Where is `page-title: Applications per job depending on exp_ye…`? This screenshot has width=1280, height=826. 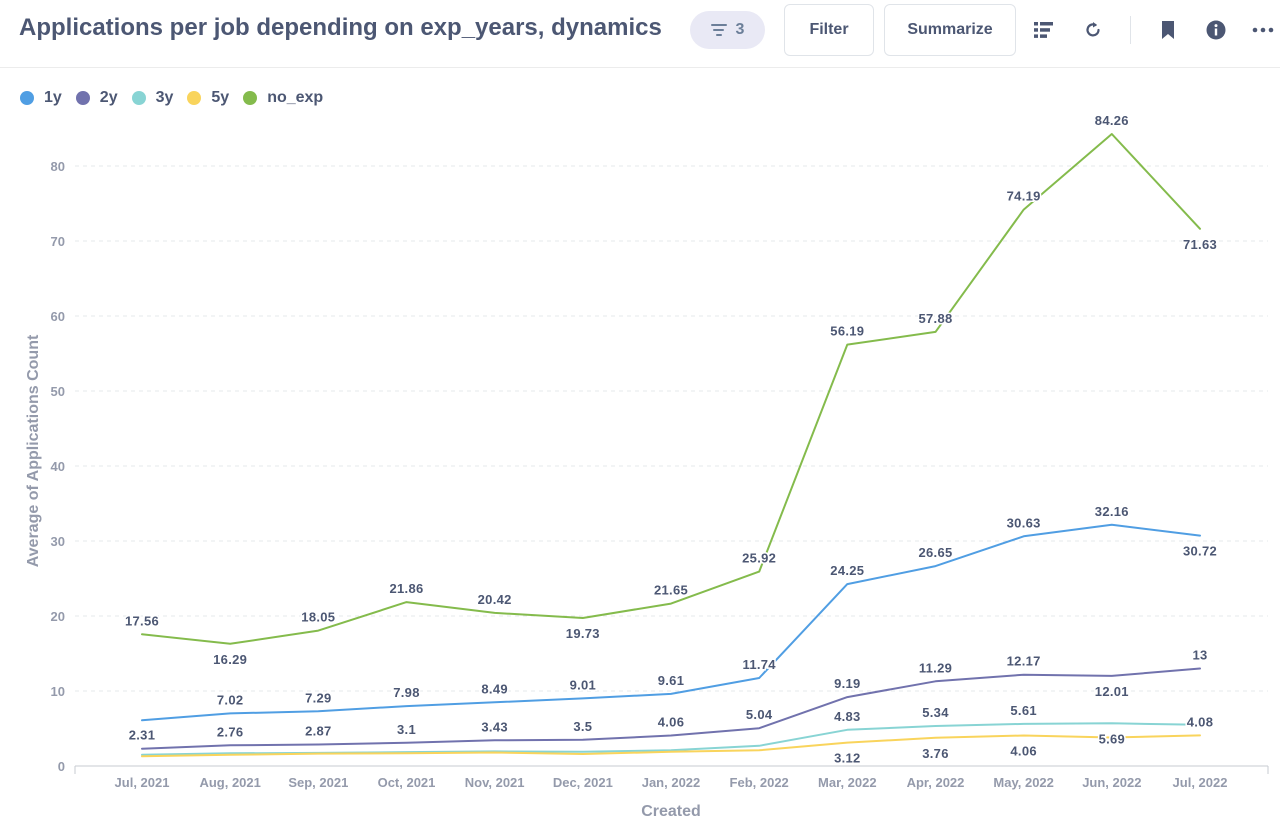 page-title: Applications per job depending on exp_ye… is located at coordinates (340, 27).